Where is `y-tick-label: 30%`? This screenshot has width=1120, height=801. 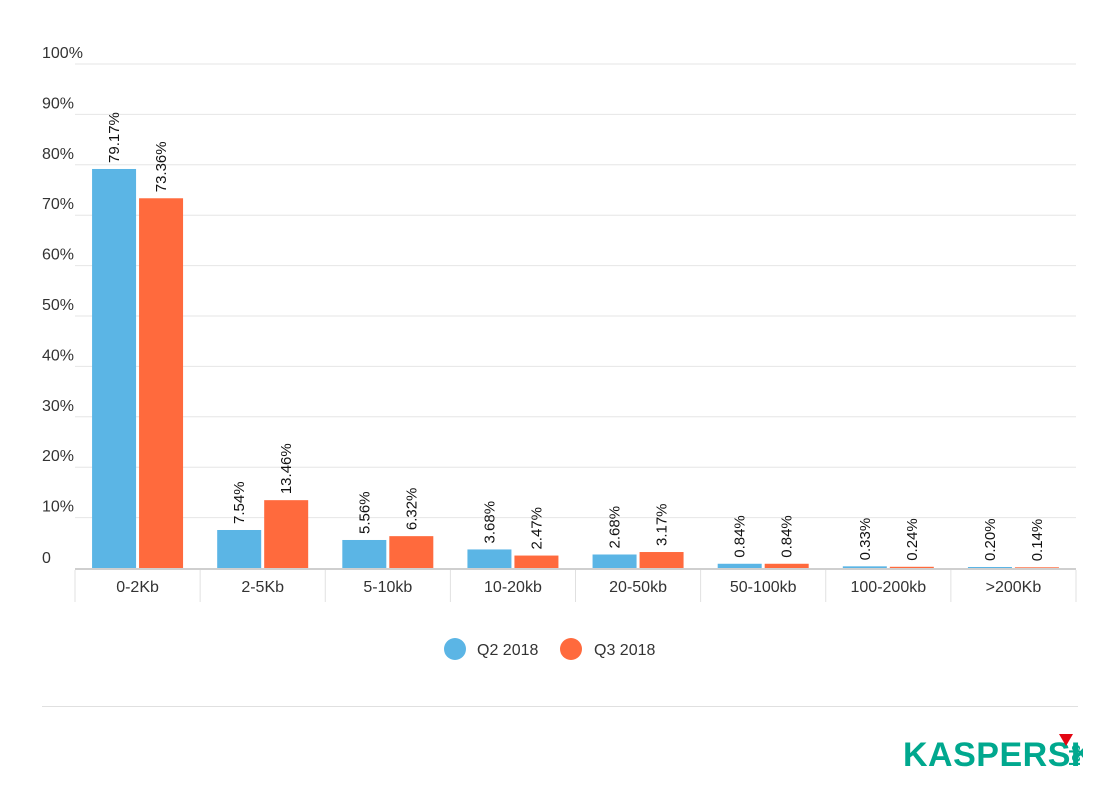 y-tick-label: 30% is located at coordinates (58, 406).